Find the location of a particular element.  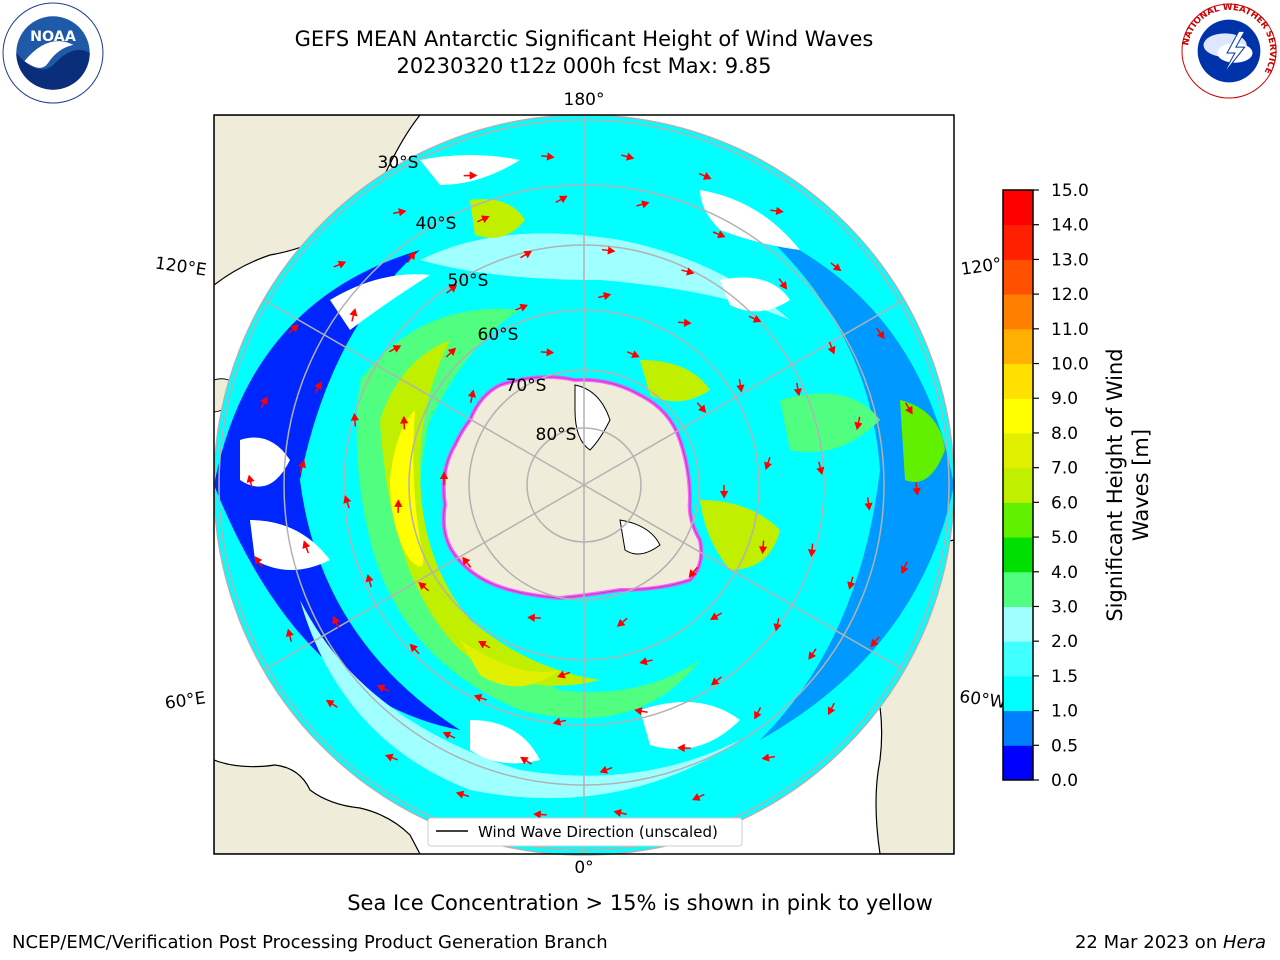

footer-host: Hera is located at coordinates (1244, 942).